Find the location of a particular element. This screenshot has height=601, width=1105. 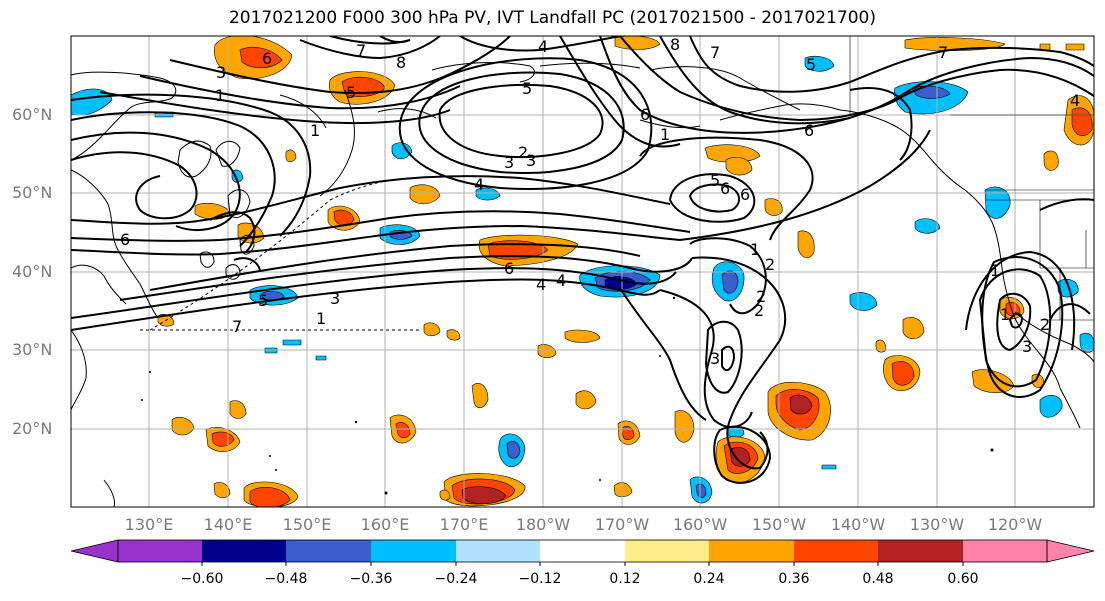

colorbar-tick-label: −0.24 is located at coordinates (456, 579).